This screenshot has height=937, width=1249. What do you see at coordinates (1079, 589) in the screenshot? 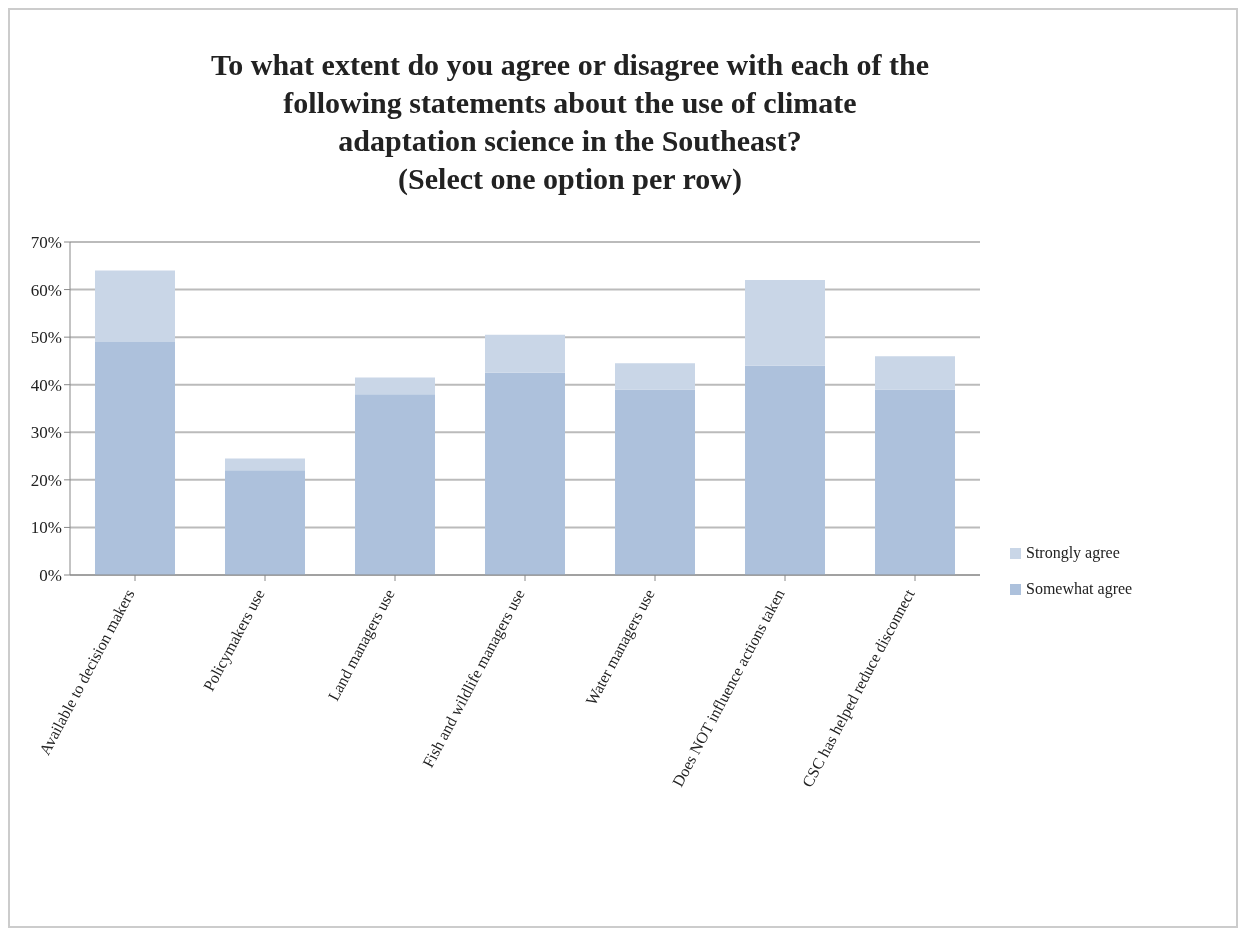
I see `legend-label: Somewhat agree` at bounding box center [1079, 589].